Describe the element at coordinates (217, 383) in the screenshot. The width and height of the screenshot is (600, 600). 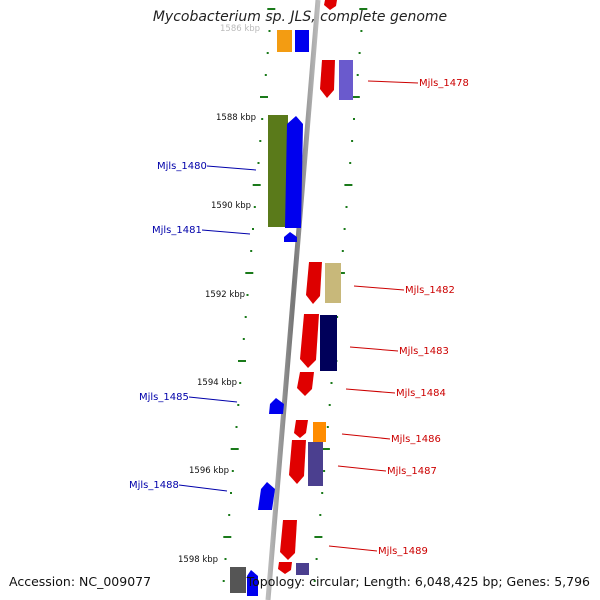
I see `ruler-tick-label: 1594 kbp` at that location.